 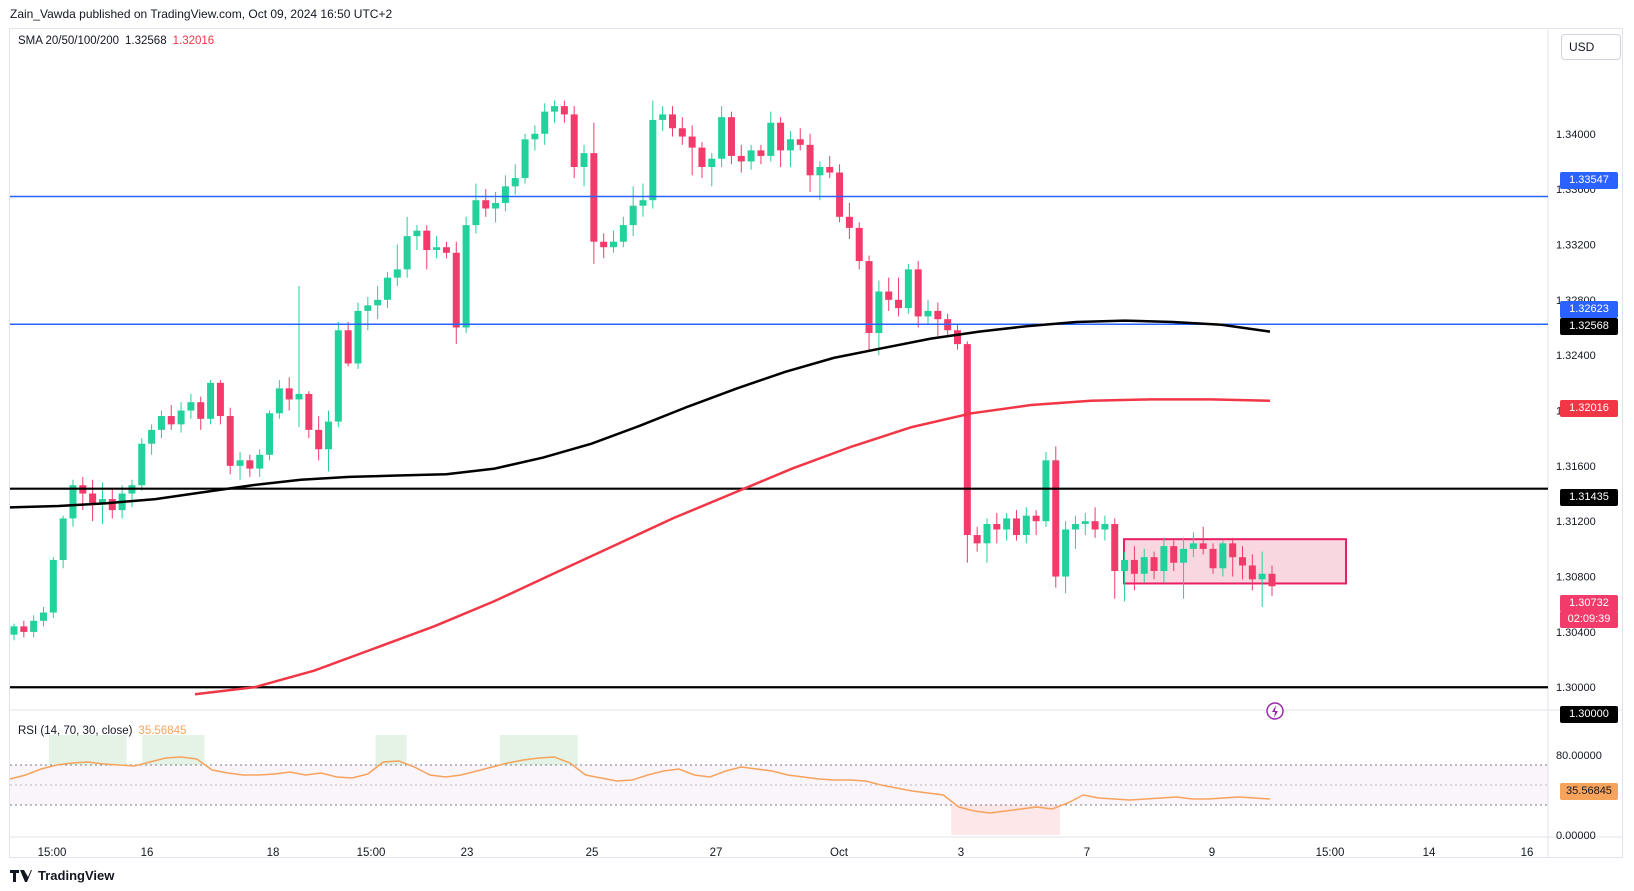 What do you see at coordinates (1576, 633) in the screenshot?
I see `y-tick-label: 1.30400` at bounding box center [1576, 633].